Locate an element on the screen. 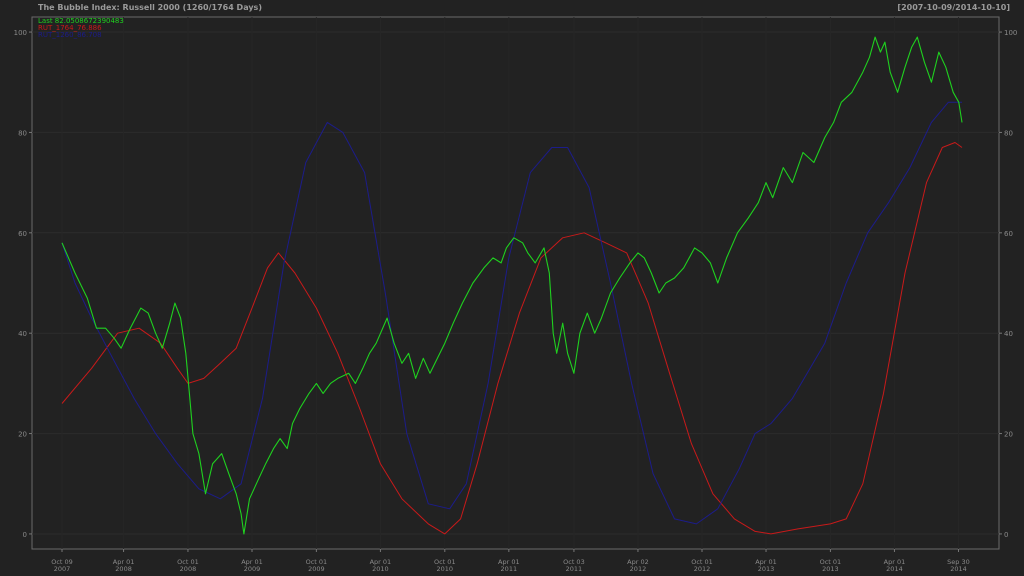 The image size is (1024, 576). y-tick-label-right: 60 is located at coordinates (1008, 234).